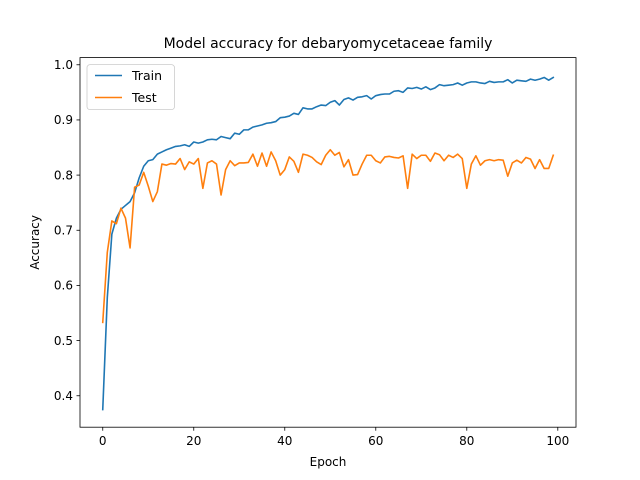 The image size is (640, 480). What do you see at coordinates (334, 437) in the screenshot?
I see `x-axis: 0 20 40 60 80 100` at bounding box center [334, 437].